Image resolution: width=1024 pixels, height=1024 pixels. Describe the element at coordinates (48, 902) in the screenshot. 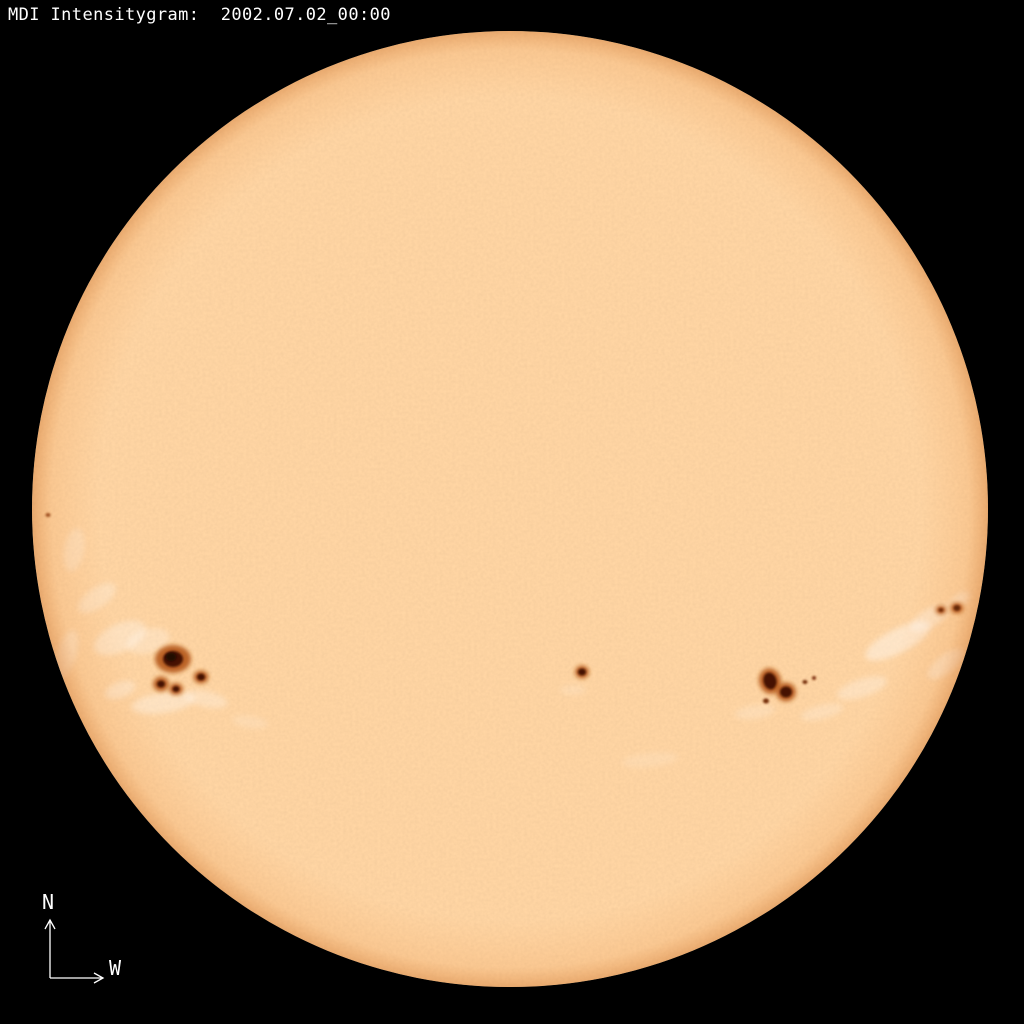

I see `compass-north-label: N` at that location.